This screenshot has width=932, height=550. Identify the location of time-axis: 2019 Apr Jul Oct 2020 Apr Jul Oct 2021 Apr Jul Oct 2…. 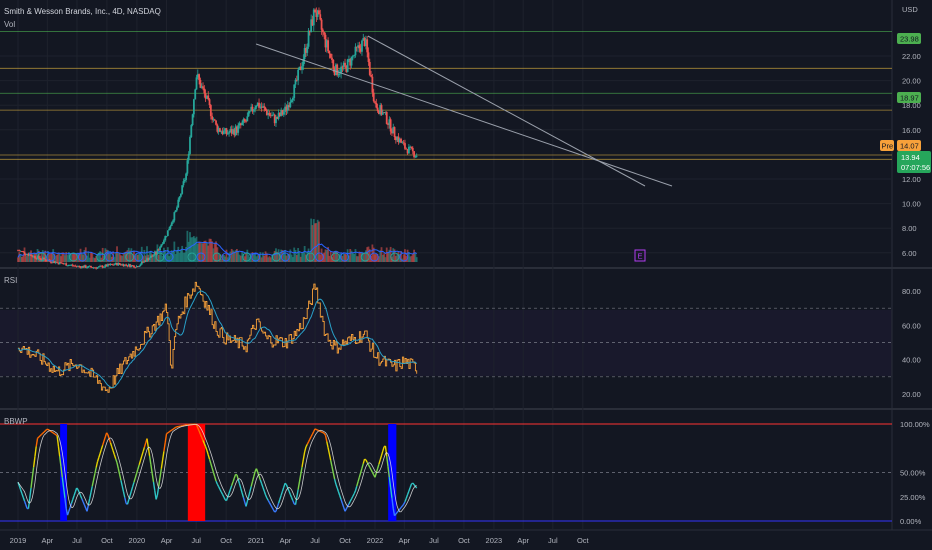
(300, 540).